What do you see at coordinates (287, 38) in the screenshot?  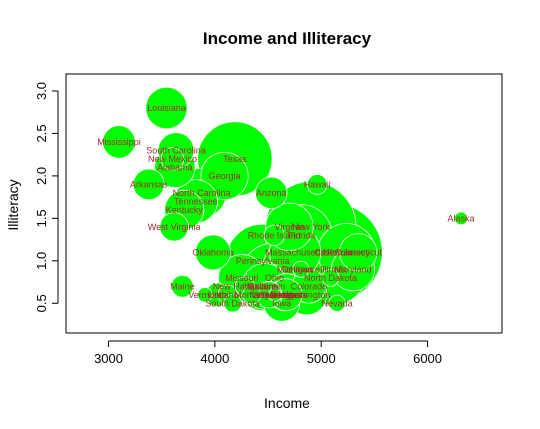 I see `chart-title: Income and Illiteracy` at bounding box center [287, 38].